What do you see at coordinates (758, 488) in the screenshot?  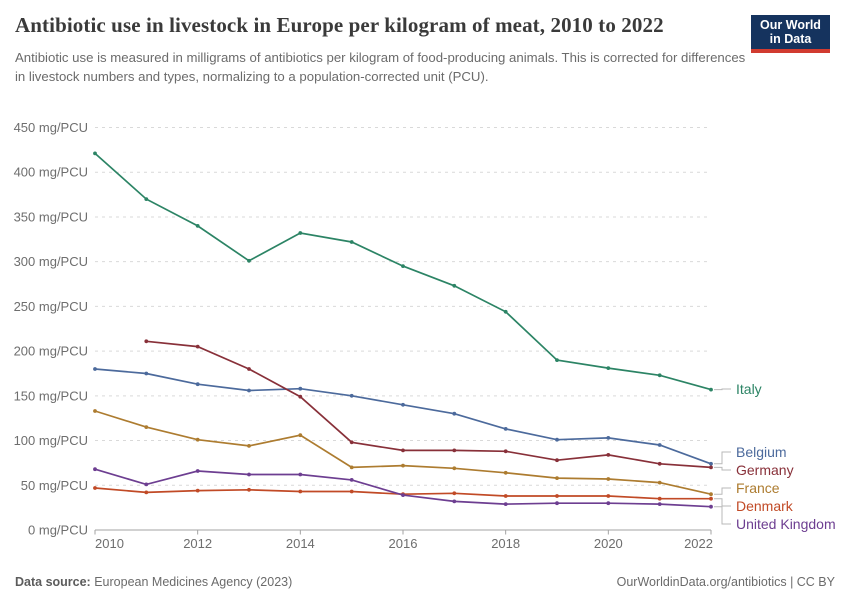 I see `series-label-france: France` at bounding box center [758, 488].